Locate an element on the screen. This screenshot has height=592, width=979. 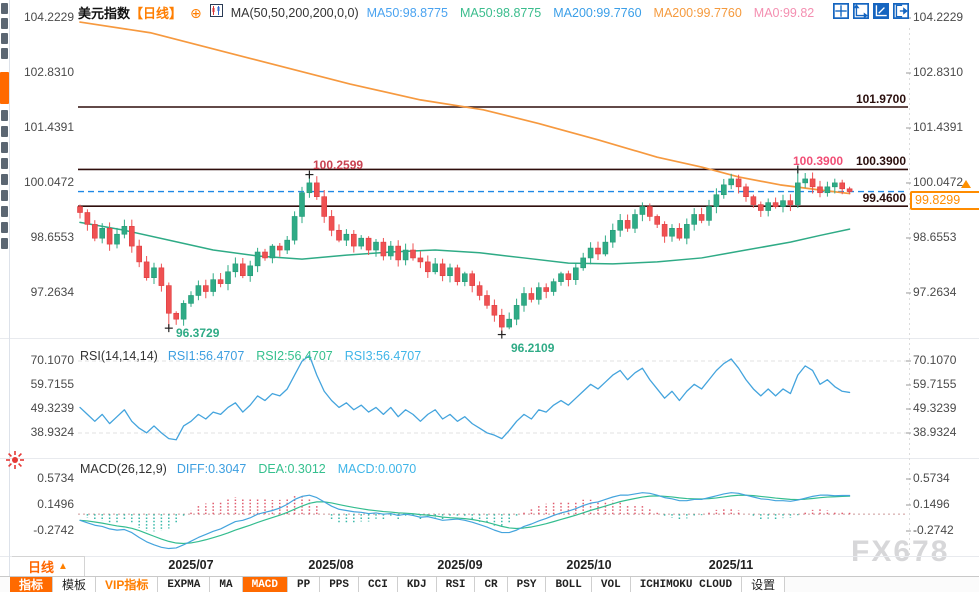
annotation-low-september: 96.2109 is located at coordinates (533, 348).